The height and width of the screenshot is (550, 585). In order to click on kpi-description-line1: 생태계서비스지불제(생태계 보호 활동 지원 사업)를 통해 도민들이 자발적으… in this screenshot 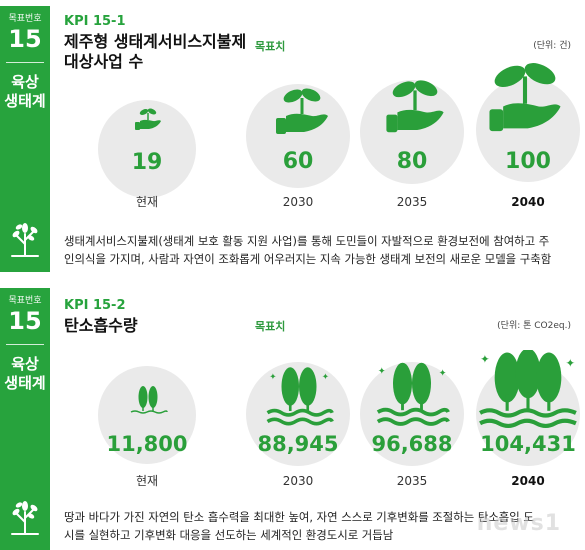, I will do `click(307, 241)`.